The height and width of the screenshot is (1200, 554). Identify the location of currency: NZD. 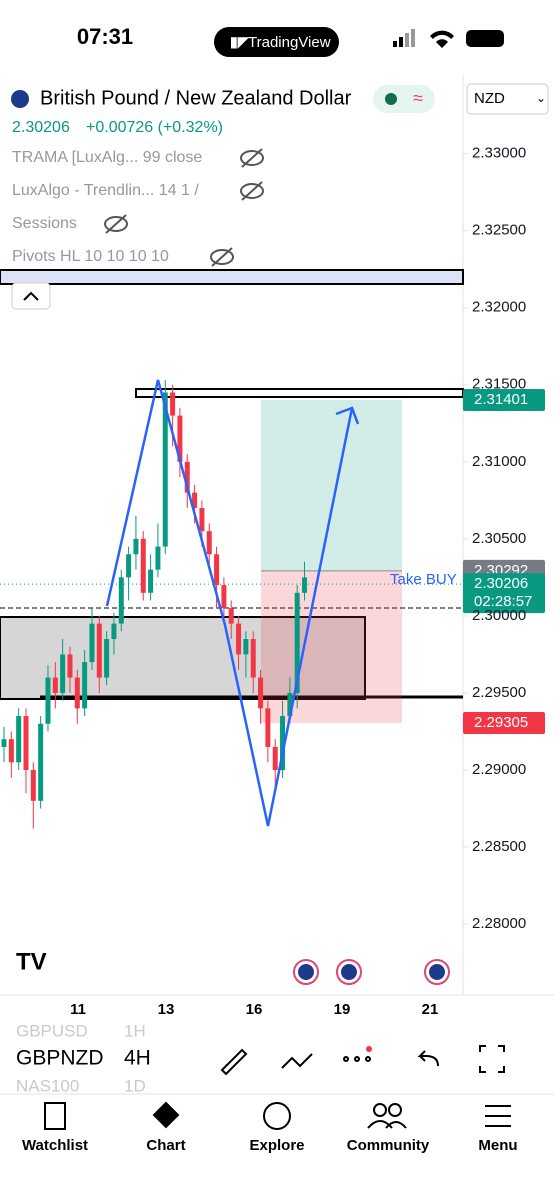
(489, 98).